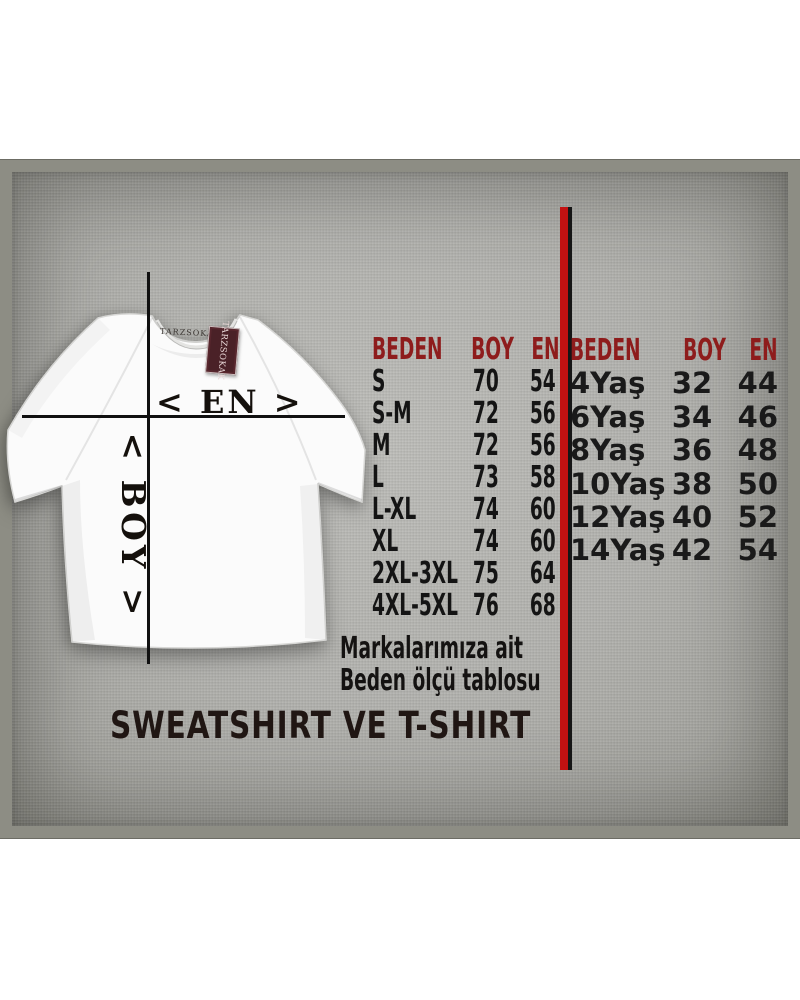 The image size is (800, 1000). I want to click on width-arrow-label: < EN >, so click(230, 402).